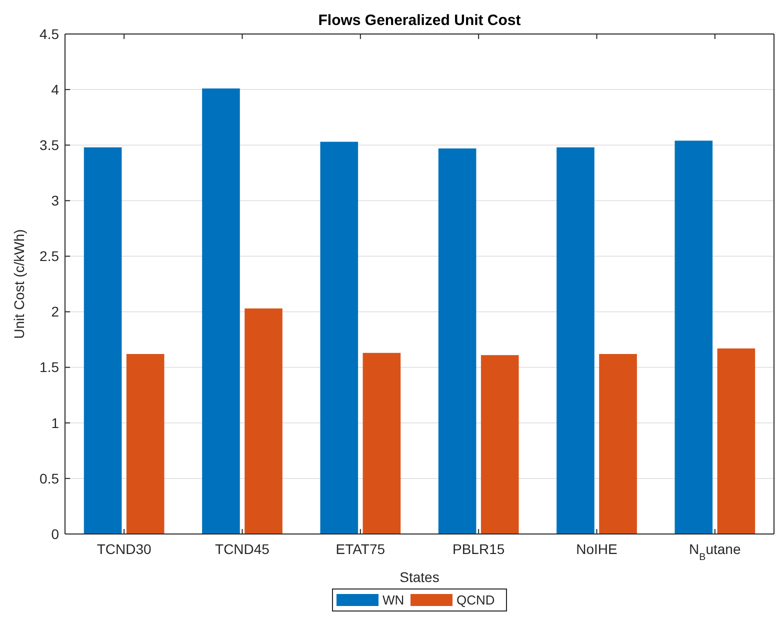 Image resolution: width=784 pixels, height=622 pixels. What do you see at coordinates (50, 34) in the screenshot?
I see `y-tick-label: 4.5` at bounding box center [50, 34].